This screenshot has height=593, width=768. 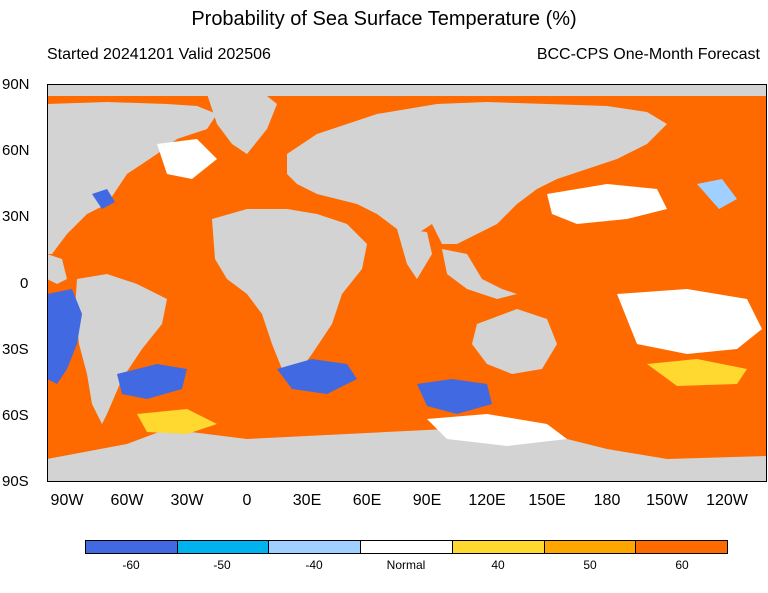 What do you see at coordinates (15, 415) in the screenshot?
I see `lat-label-60s: 60S` at bounding box center [15, 415].